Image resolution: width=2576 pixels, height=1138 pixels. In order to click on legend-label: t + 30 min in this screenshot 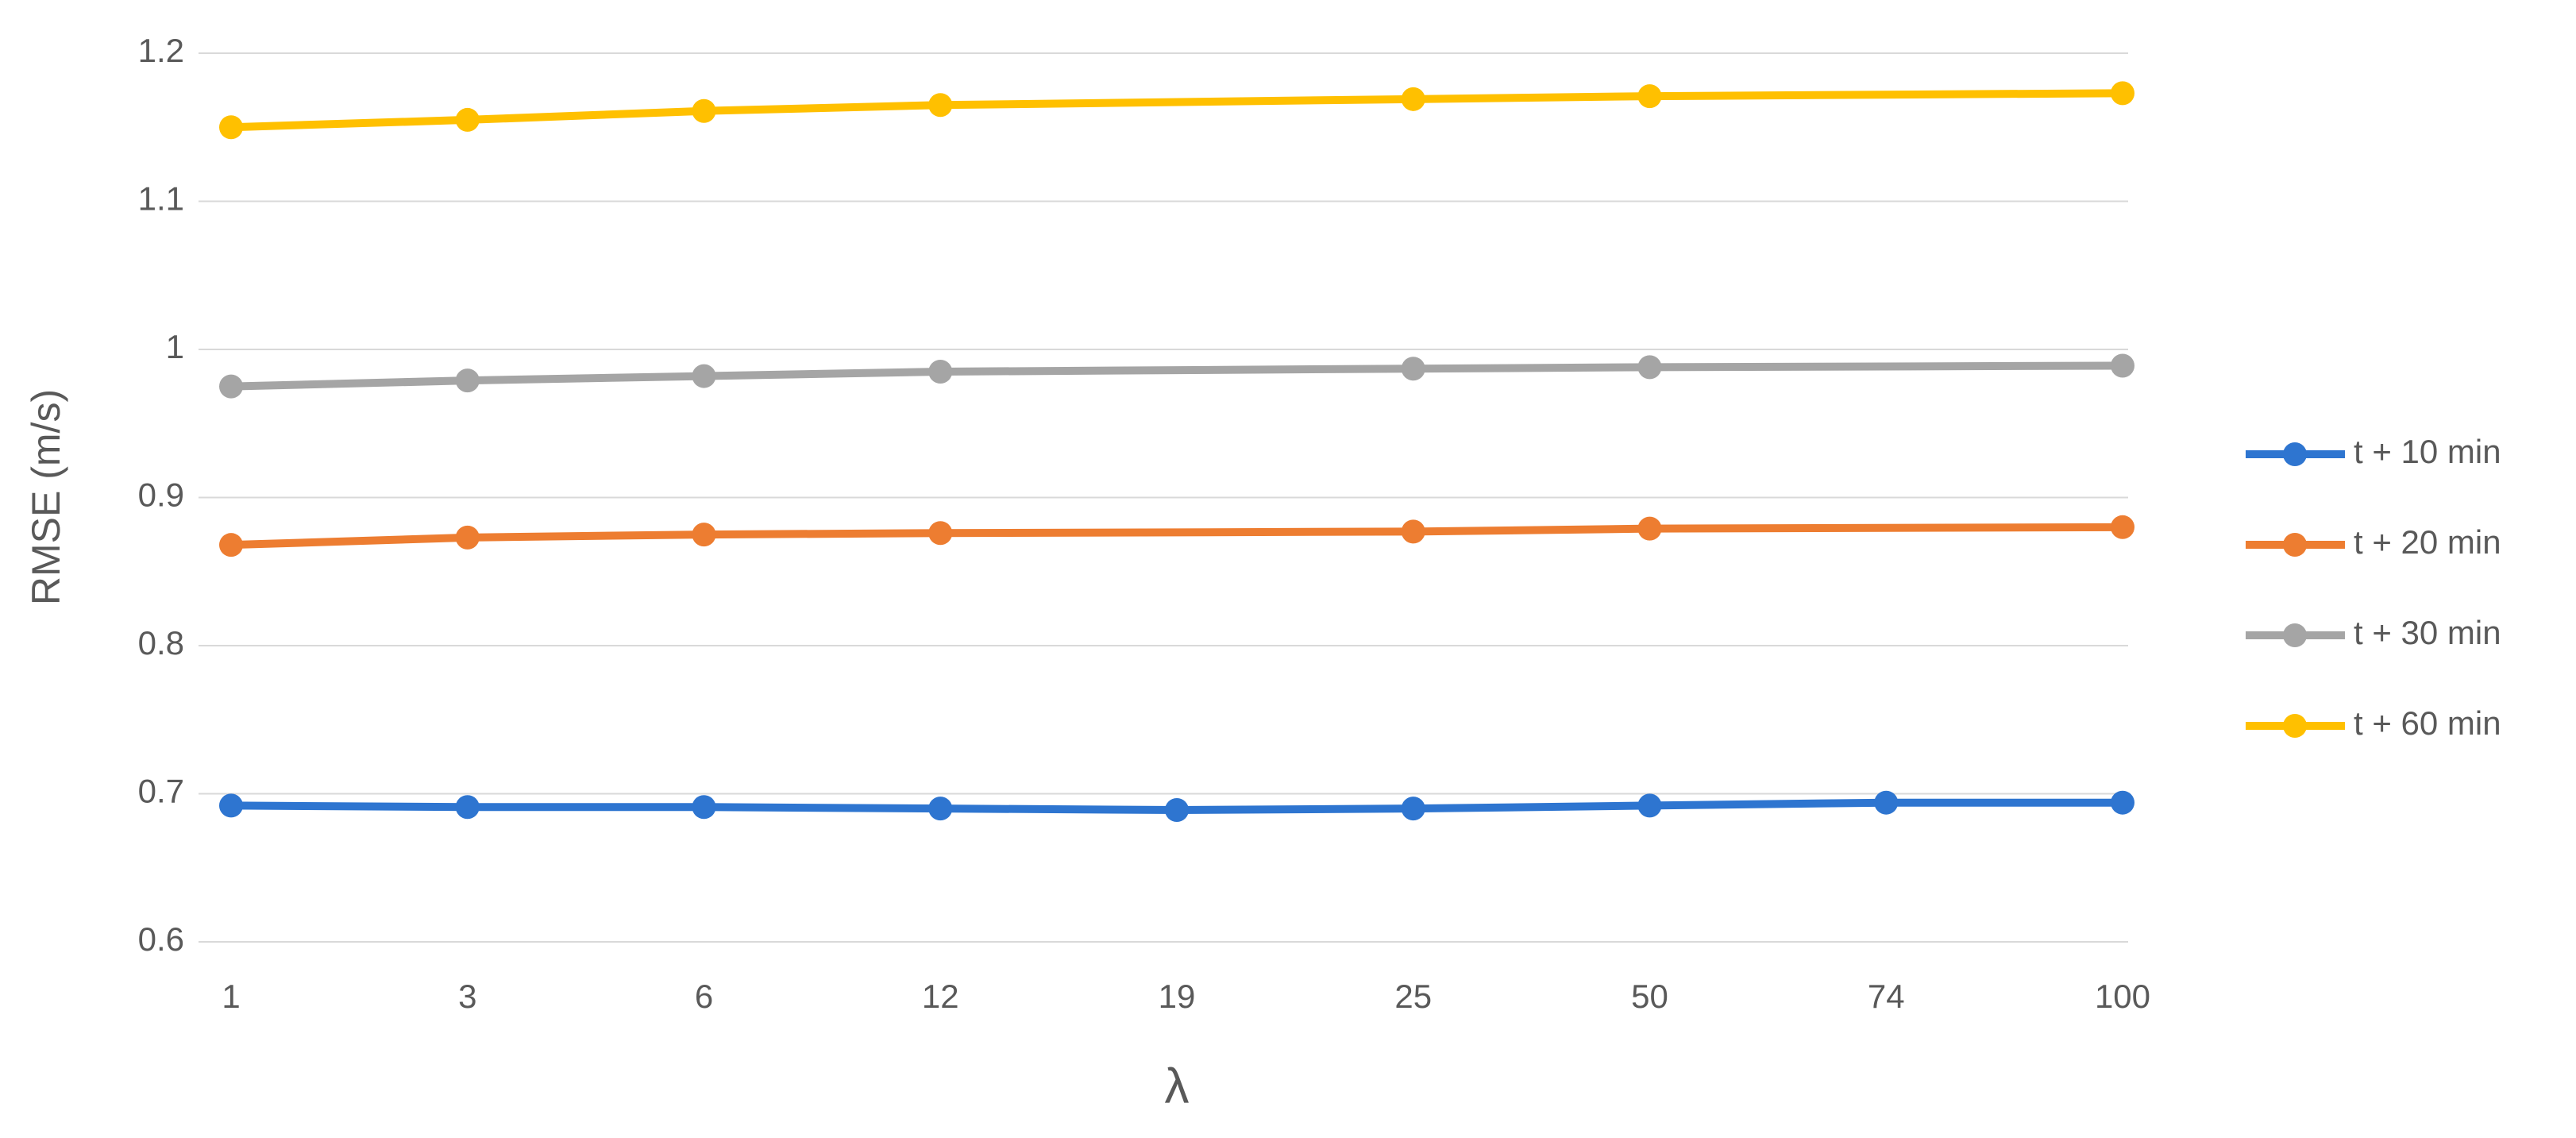, I will do `click(2427, 633)`.